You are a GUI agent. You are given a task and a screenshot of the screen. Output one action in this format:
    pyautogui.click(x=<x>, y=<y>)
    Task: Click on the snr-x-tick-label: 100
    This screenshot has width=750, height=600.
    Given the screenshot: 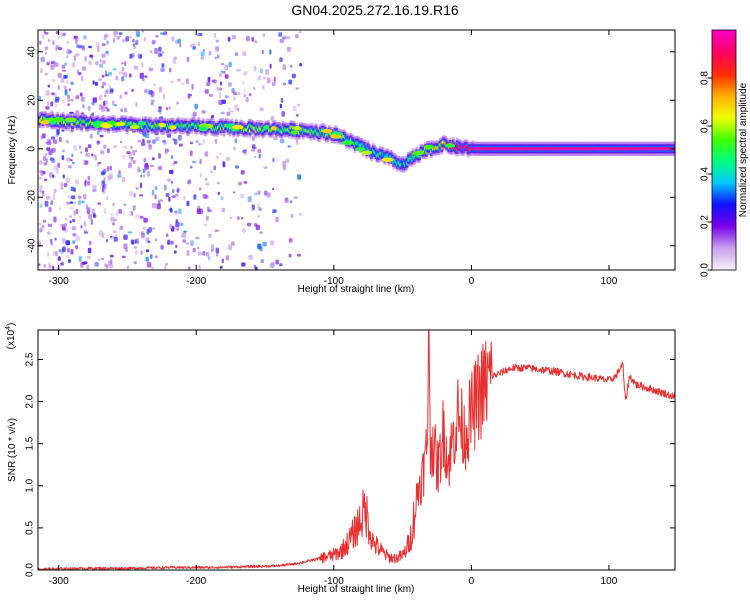 What is the action you would take?
    pyautogui.click(x=609, y=581)
    